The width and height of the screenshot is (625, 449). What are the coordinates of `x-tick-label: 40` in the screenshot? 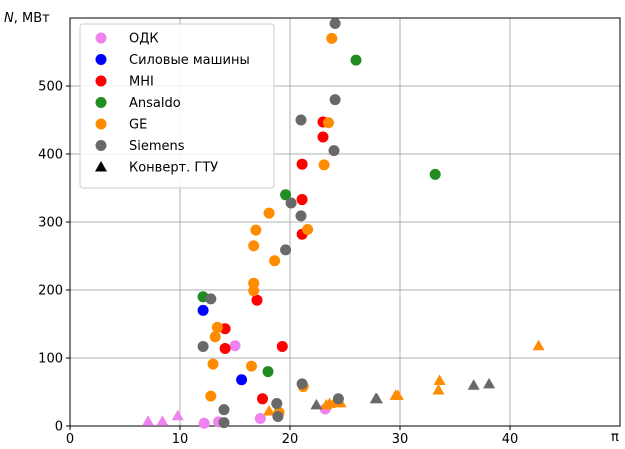 It's located at (510, 439).